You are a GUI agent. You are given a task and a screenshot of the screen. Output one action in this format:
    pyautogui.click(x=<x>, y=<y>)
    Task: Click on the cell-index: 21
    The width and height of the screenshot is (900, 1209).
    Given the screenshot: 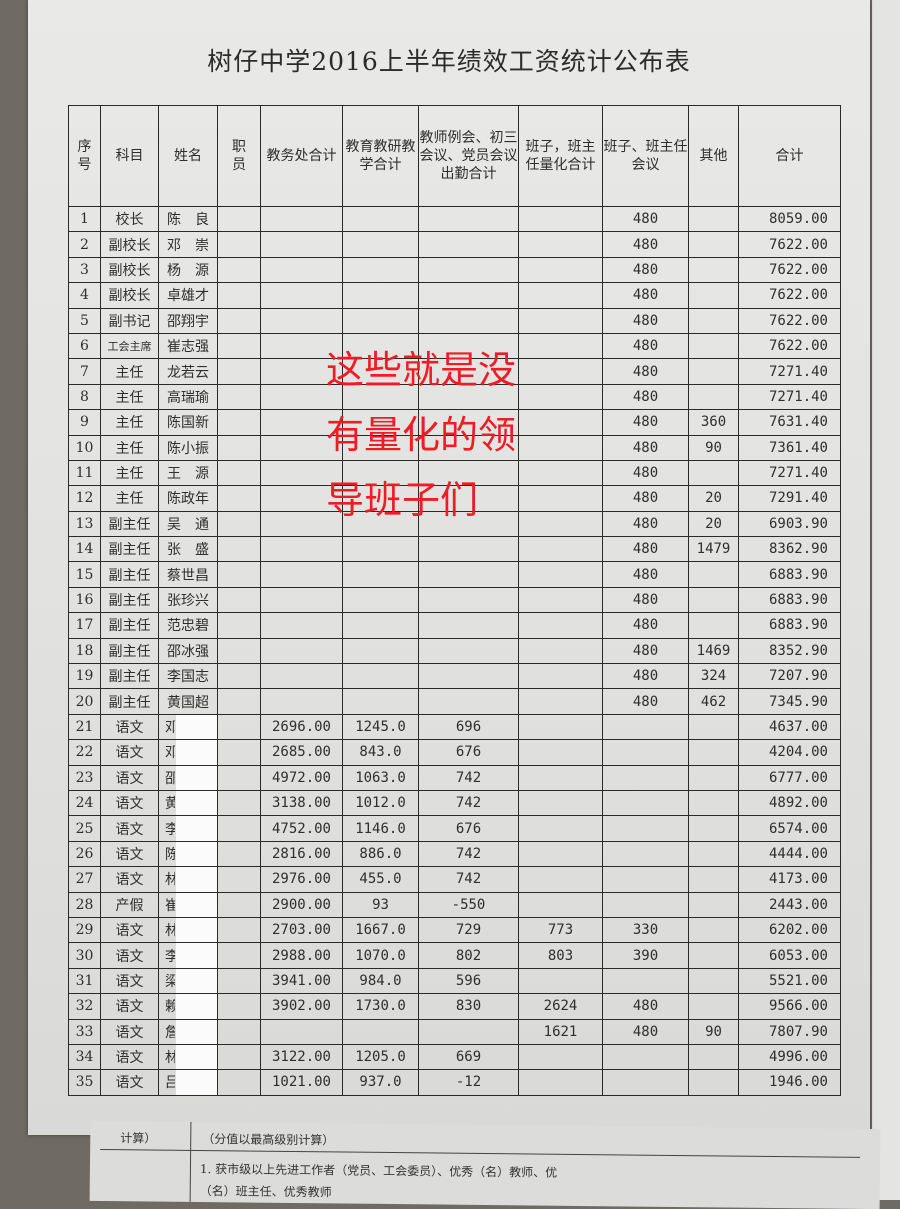 What is the action you would take?
    pyautogui.click(x=84, y=727)
    